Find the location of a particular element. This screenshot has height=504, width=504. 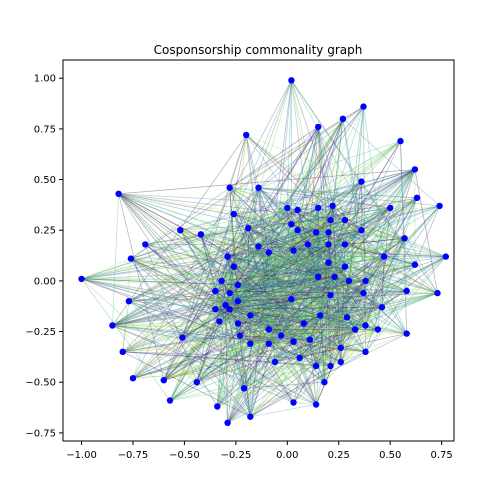

x-tick-label: −1.00 is located at coordinates (81, 455).